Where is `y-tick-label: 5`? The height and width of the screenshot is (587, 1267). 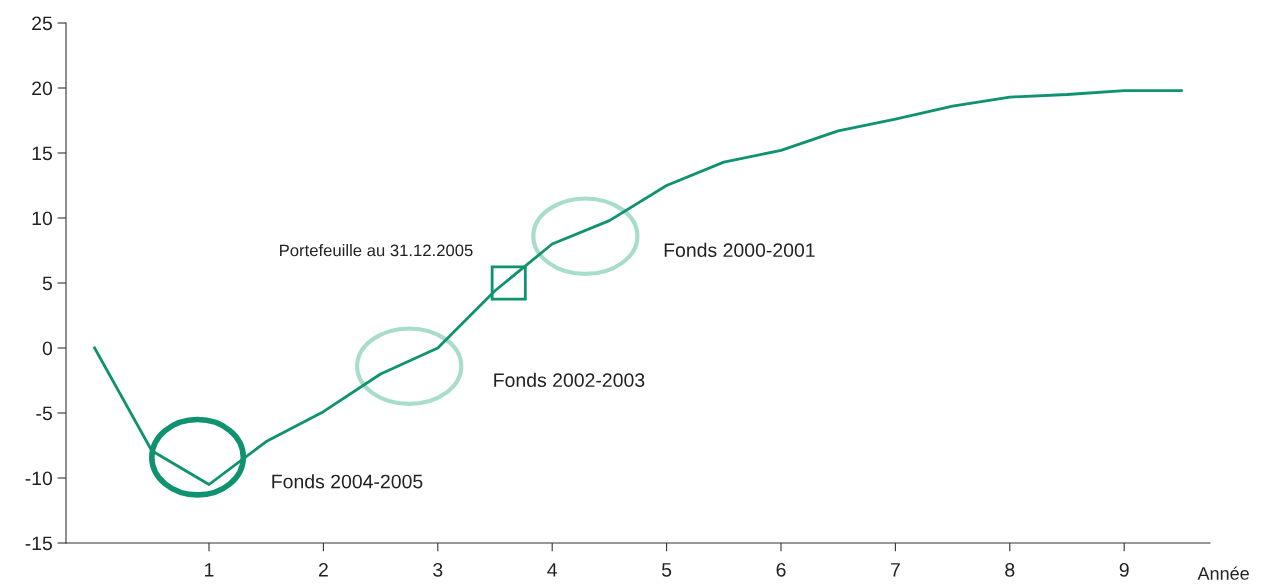 y-tick-label: 5 is located at coordinates (47, 283).